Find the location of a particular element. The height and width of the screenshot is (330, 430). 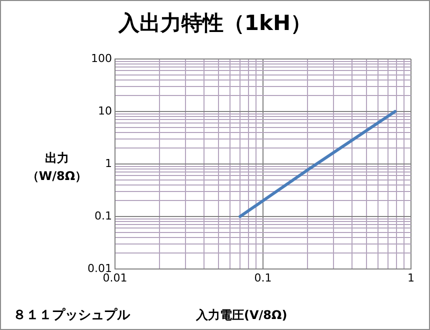

x-tick-label: 1 is located at coordinates (411, 277).